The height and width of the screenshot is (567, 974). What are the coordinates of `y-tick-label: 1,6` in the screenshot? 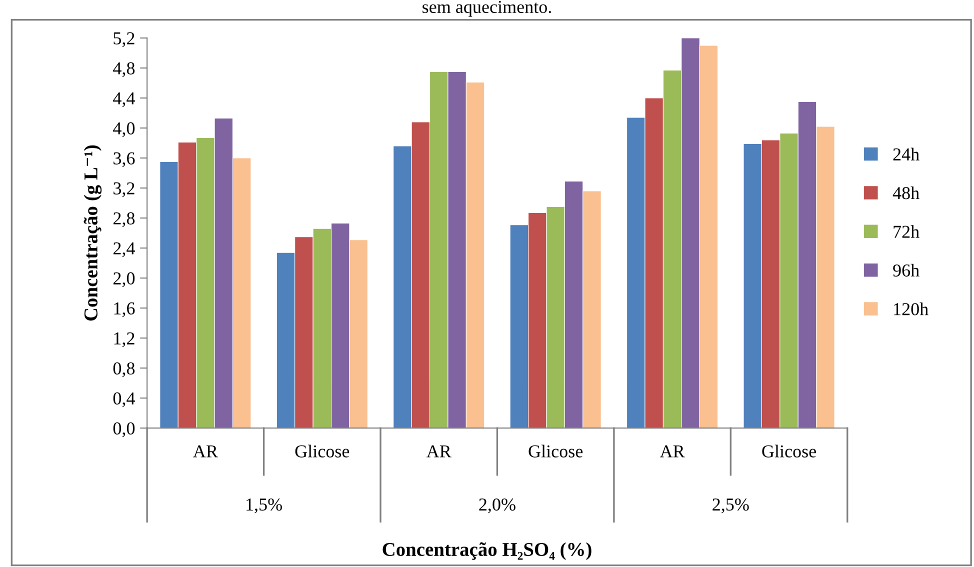 It's located at (124, 310).